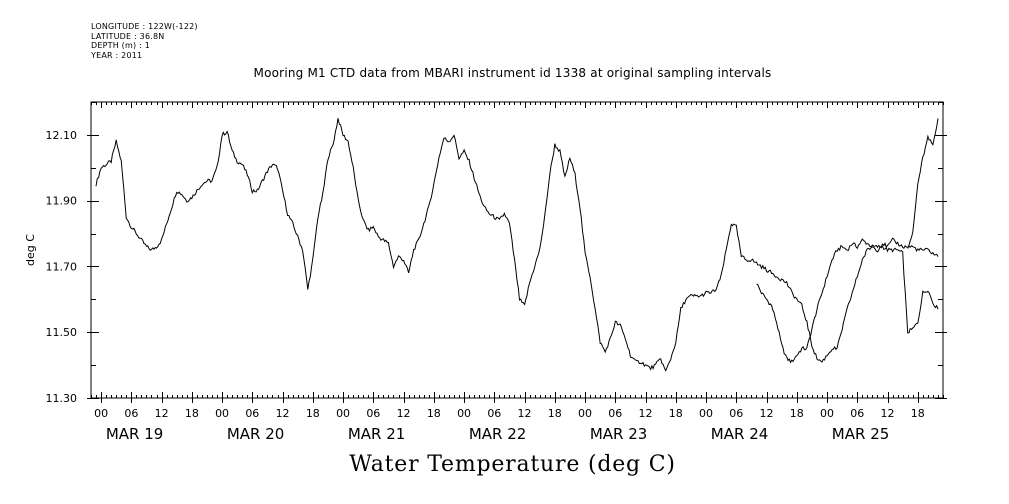 The width and height of the screenshot is (1009, 504). Describe the element at coordinates (62, 135) in the screenshot. I see `y-tick-label: 12.10` at that location.